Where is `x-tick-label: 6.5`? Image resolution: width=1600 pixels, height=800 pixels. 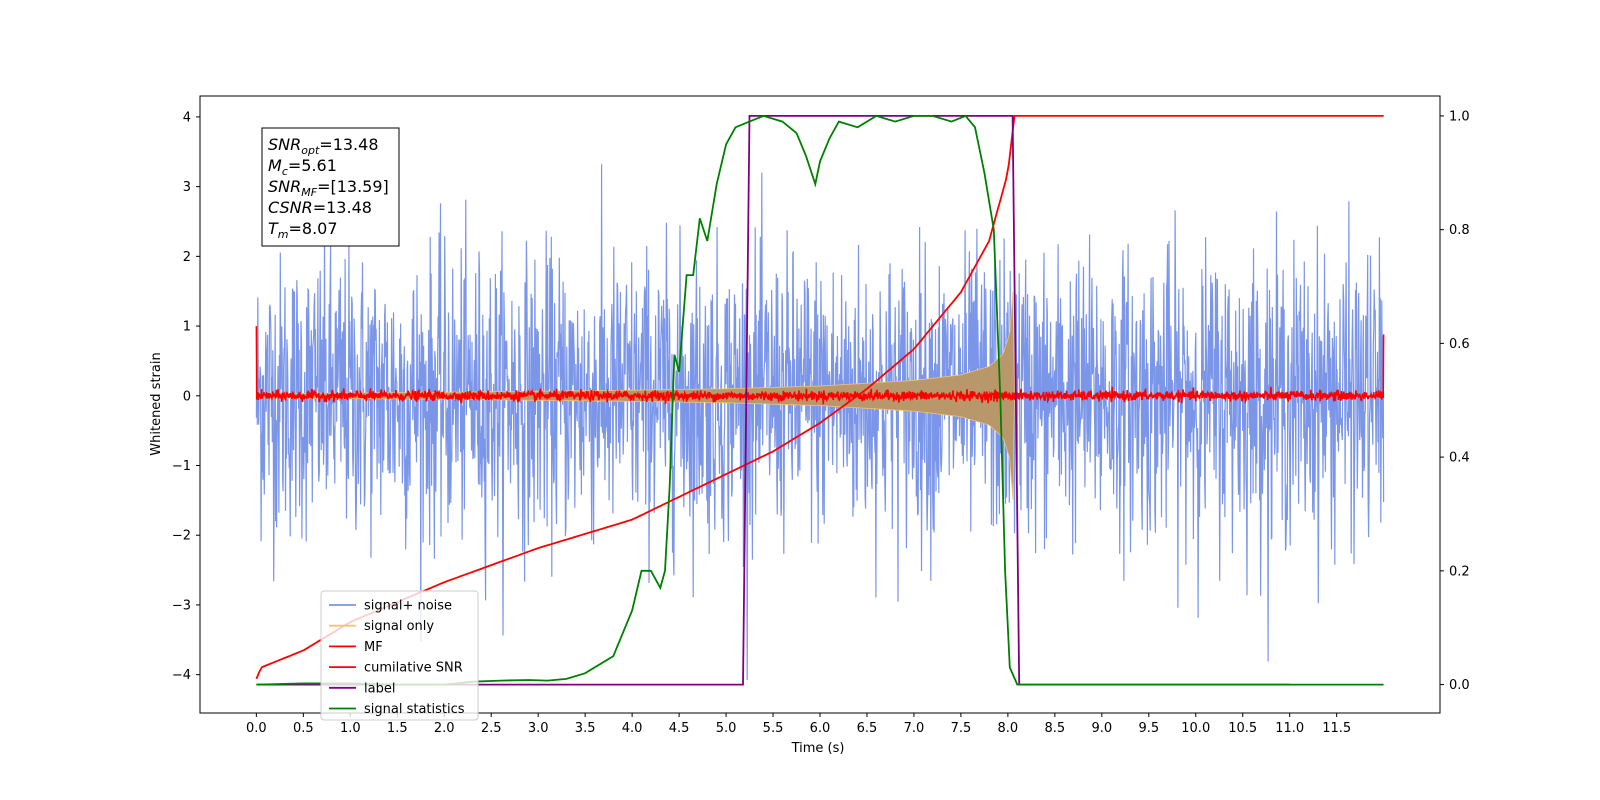 x-tick-label: 6.5 is located at coordinates (867, 728).